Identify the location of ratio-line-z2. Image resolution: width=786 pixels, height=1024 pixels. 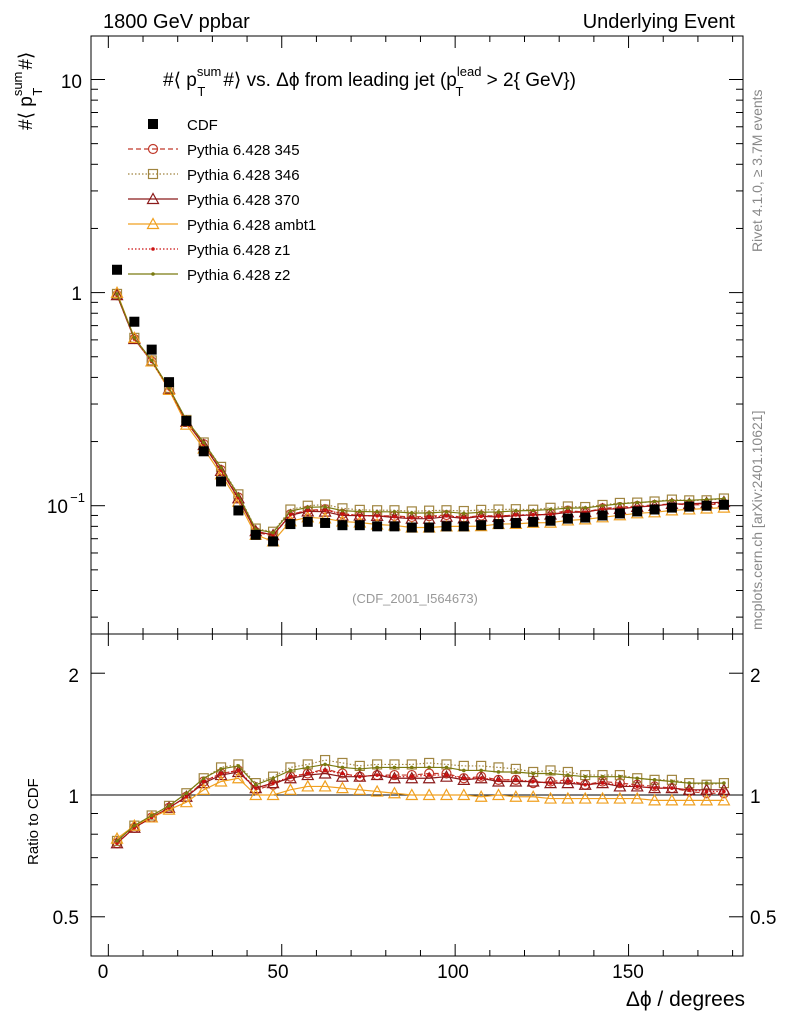
(420, 802).